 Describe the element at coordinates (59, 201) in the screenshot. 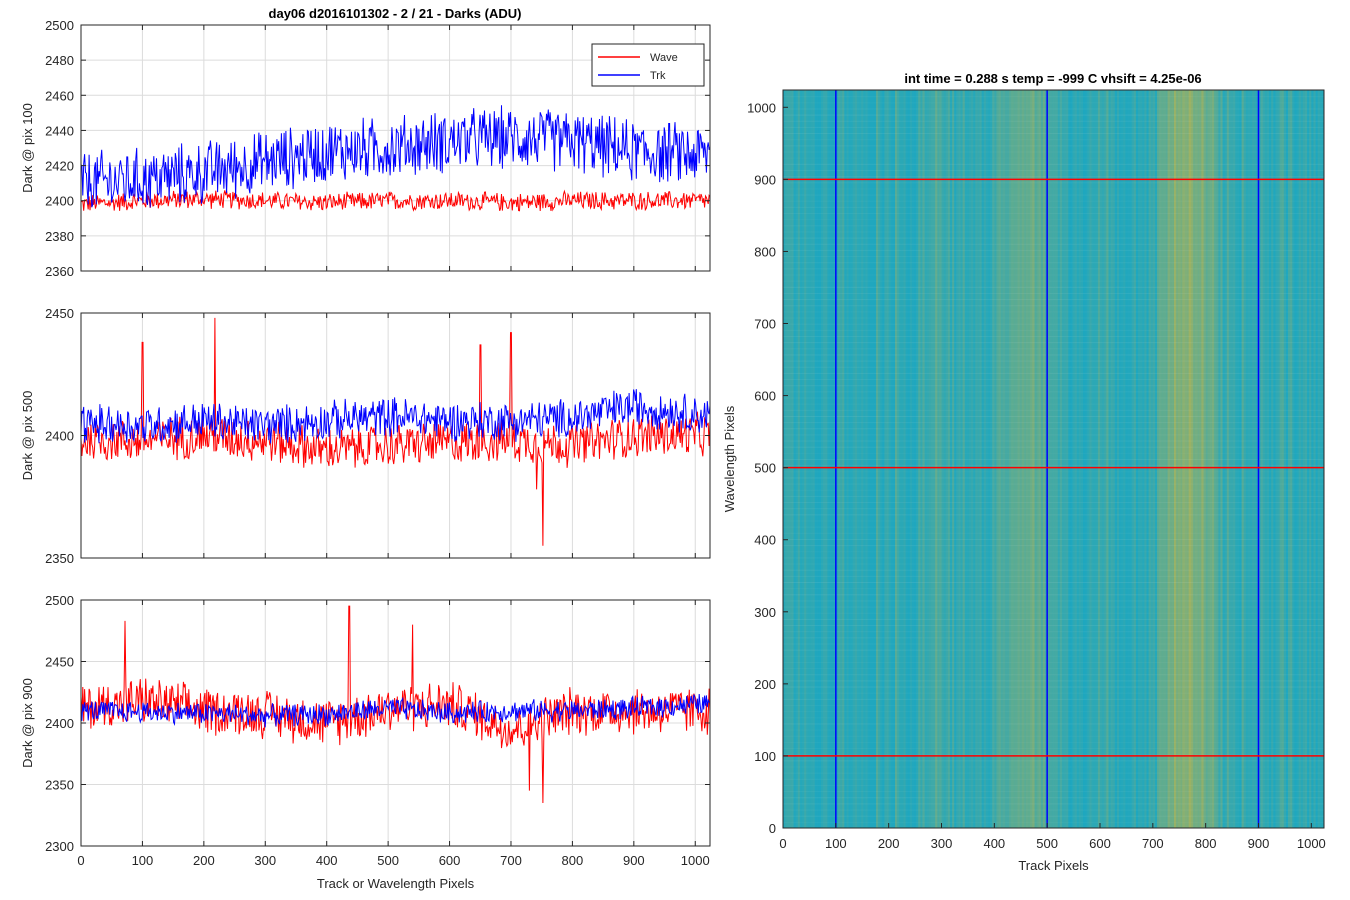

I see `y-tick-label: 2400` at that location.